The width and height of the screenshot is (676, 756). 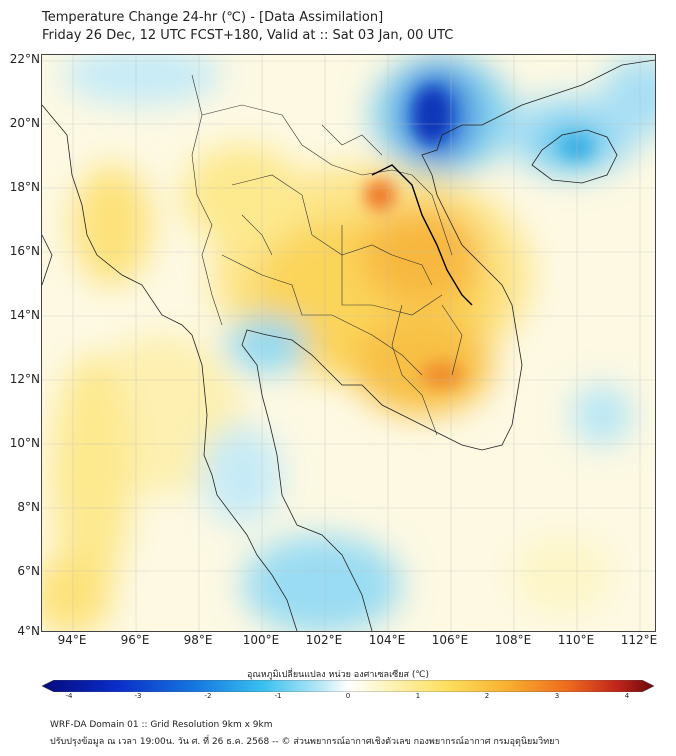 I want to click on lat-label: 10°N, so click(x=24, y=443).